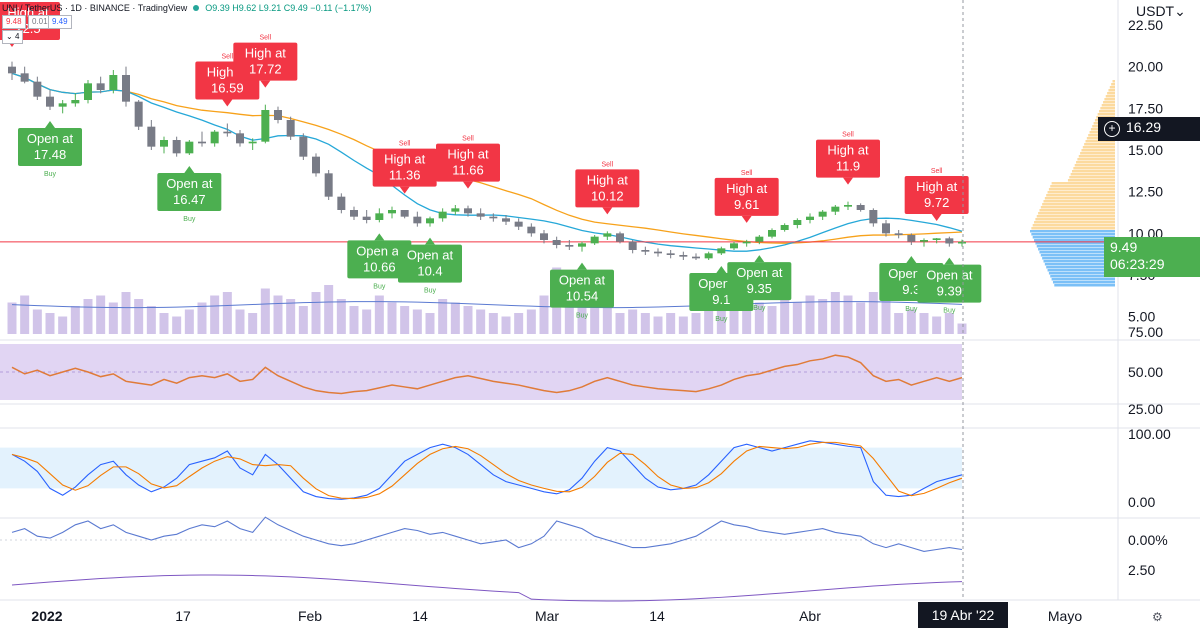 The width and height of the screenshot is (1200, 630). What do you see at coordinates (13, 37) in the screenshot?
I see `indicator-toggle: ⌄ 4` at bounding box center [13, 37].